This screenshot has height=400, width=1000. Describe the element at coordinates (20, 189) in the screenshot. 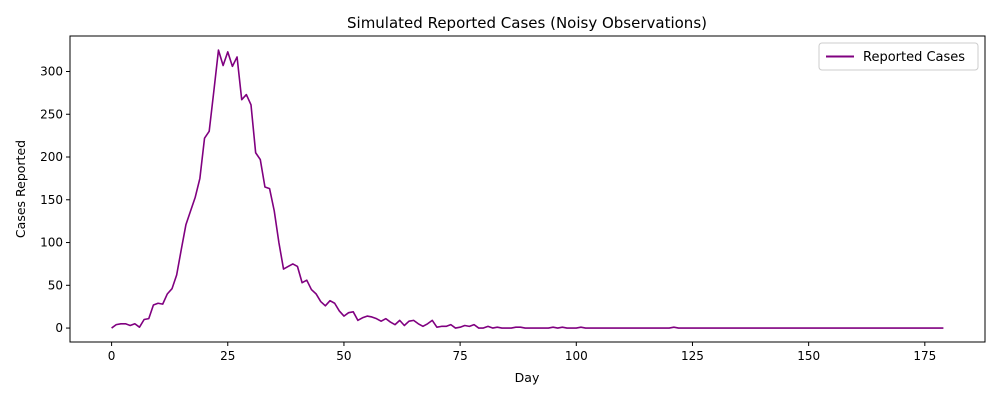

I see `y-axis-label: Cases Reported` at that location.